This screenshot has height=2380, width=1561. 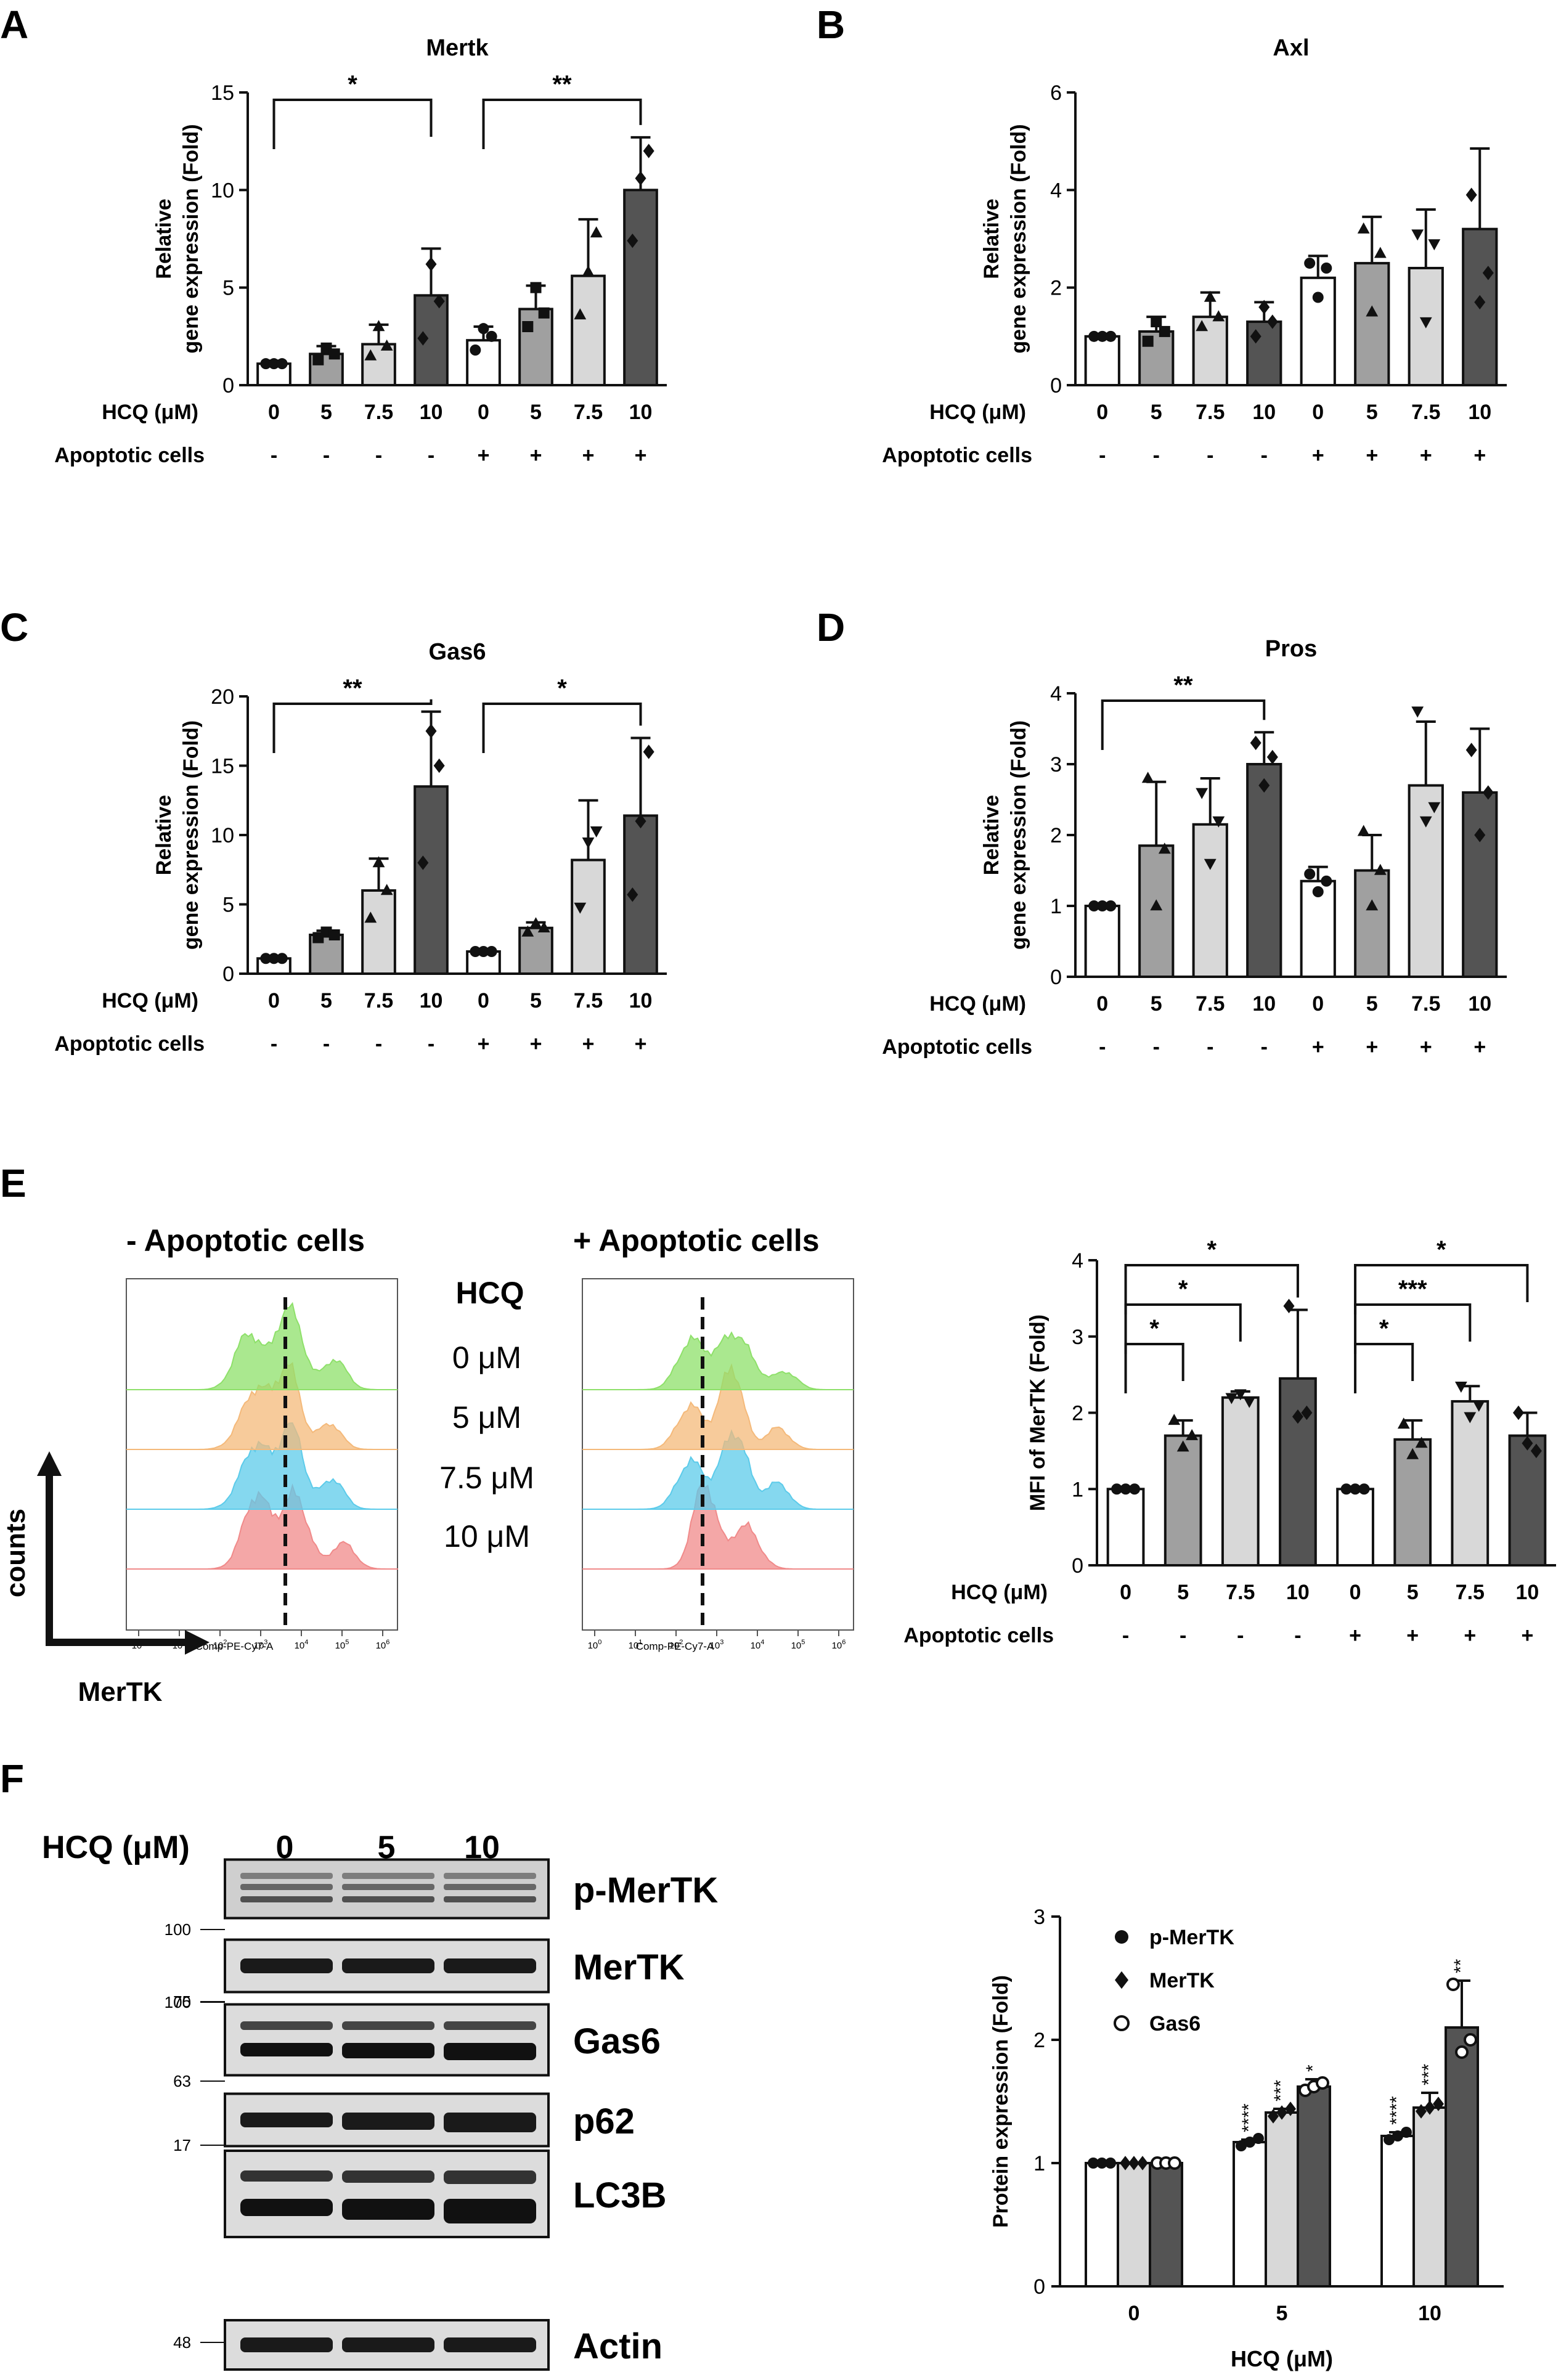 I want to click on molecular-weight: 100, so click(x=178, y=1929).